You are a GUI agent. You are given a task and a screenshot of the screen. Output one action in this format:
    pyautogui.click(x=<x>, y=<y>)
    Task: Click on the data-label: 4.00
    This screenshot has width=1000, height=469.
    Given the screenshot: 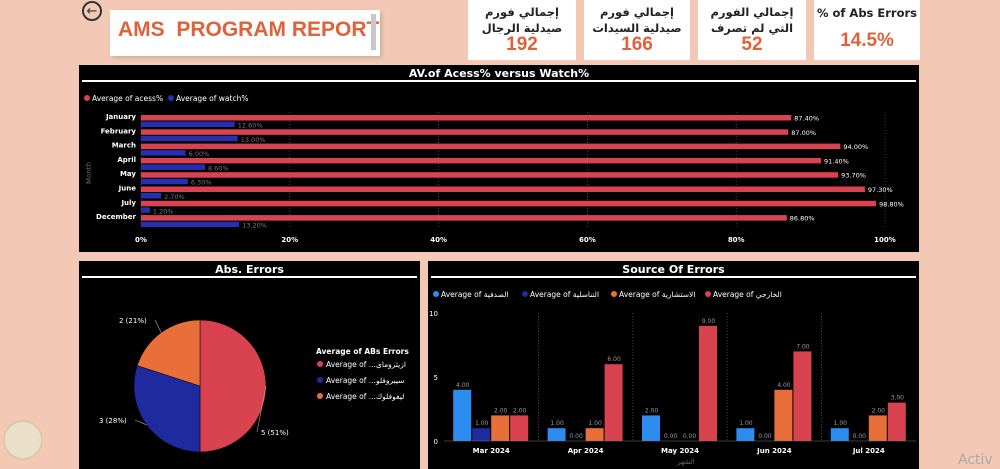 What is the action you would take?
    pyautogui.click(x=463, y=385)
    